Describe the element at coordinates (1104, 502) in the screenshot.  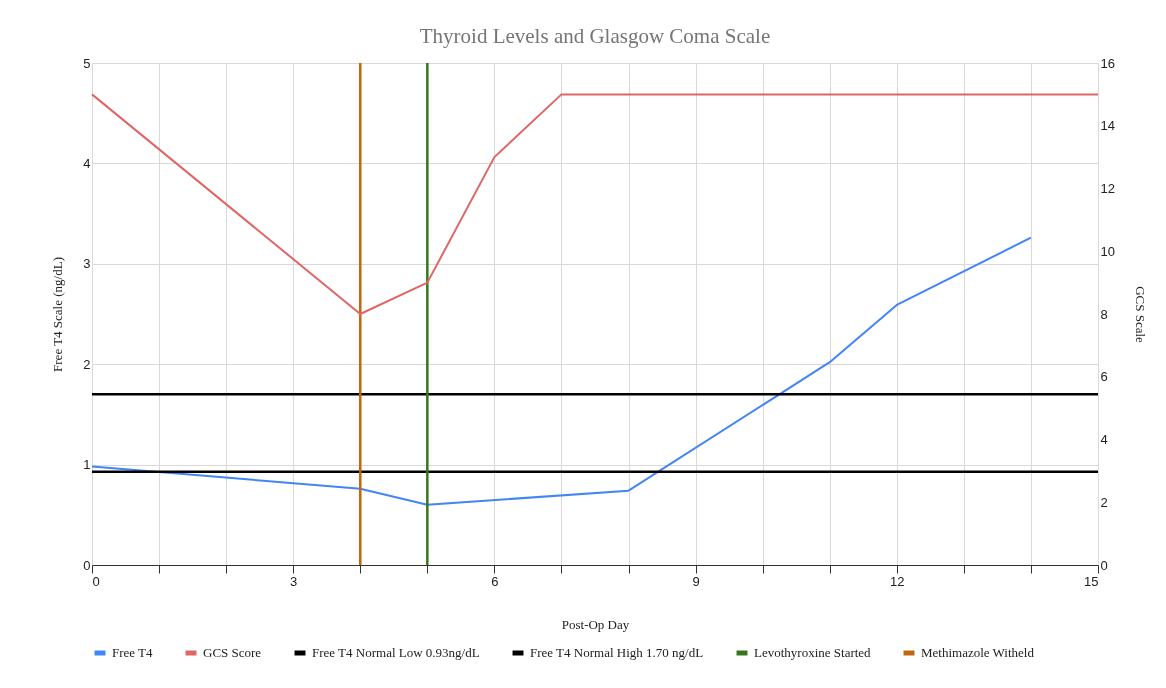
I see `y2-tick-label: 2` at that location.